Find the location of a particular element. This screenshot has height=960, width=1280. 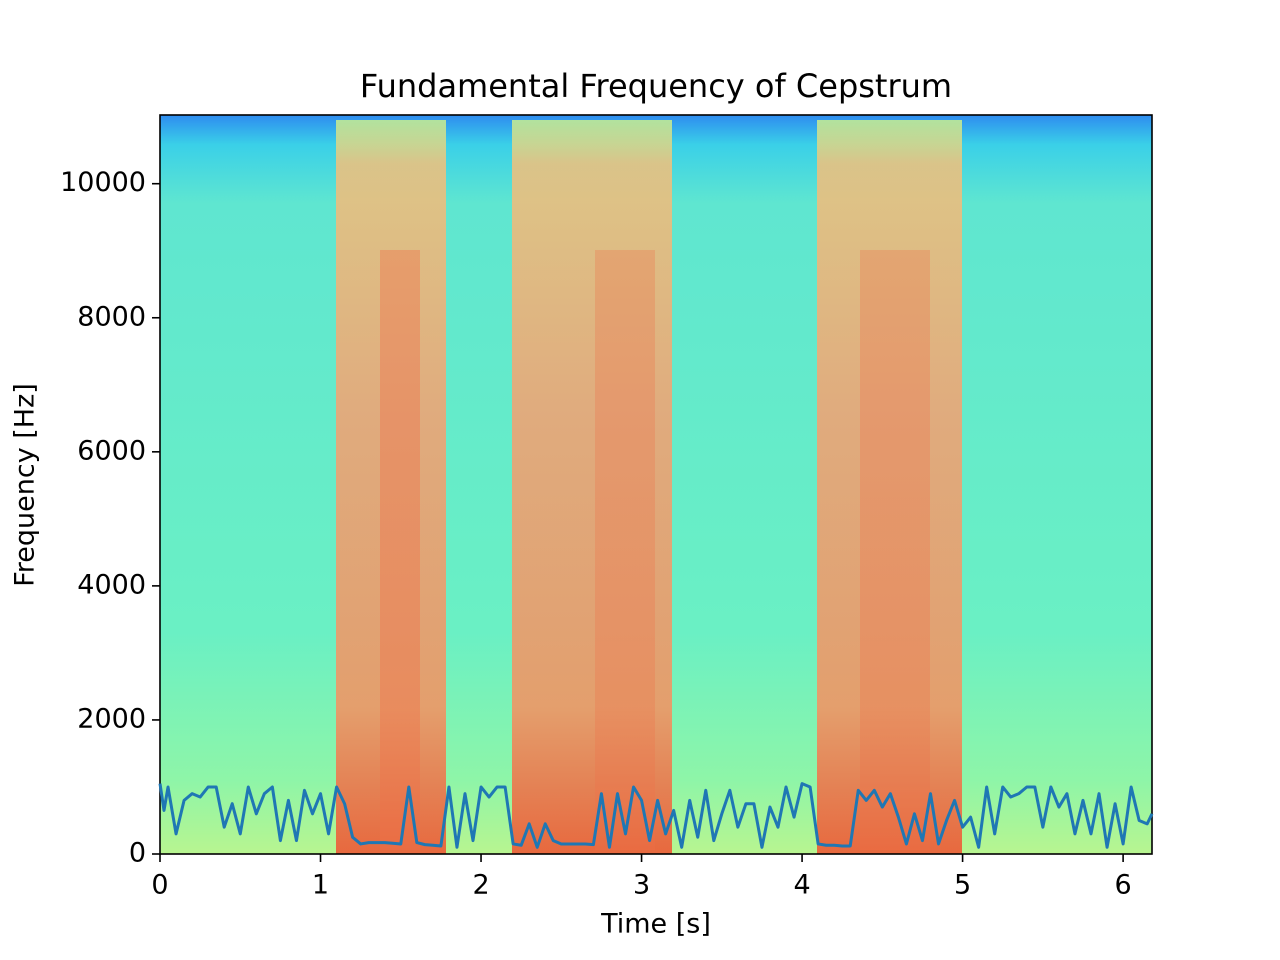

x-tick-label: 1 is located at coordinates (320, 885).